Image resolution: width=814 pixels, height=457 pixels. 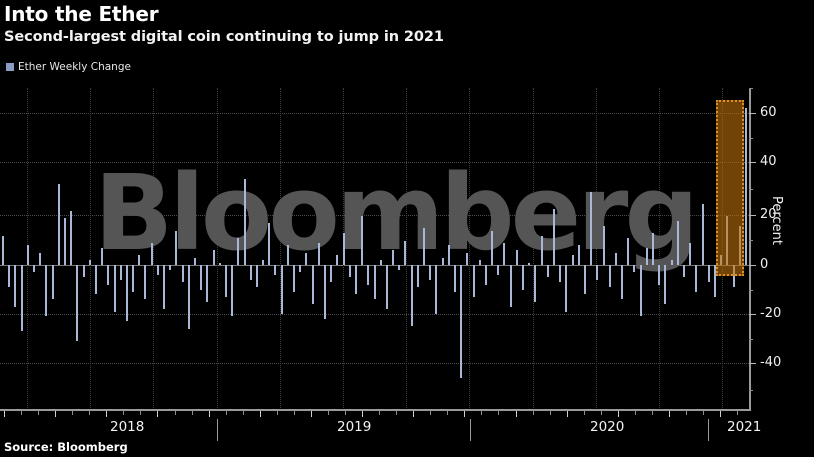 I want to click on source-caption: Source: Bloomberg, so click(x=66, y=447).